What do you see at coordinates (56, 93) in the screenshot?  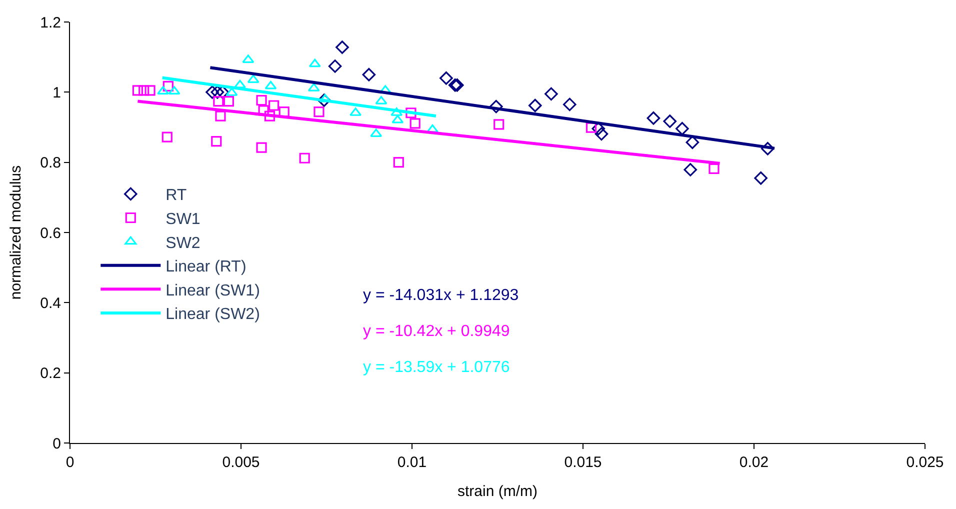 I see `y-tick-label: 1` at bounding box center [56, 93].